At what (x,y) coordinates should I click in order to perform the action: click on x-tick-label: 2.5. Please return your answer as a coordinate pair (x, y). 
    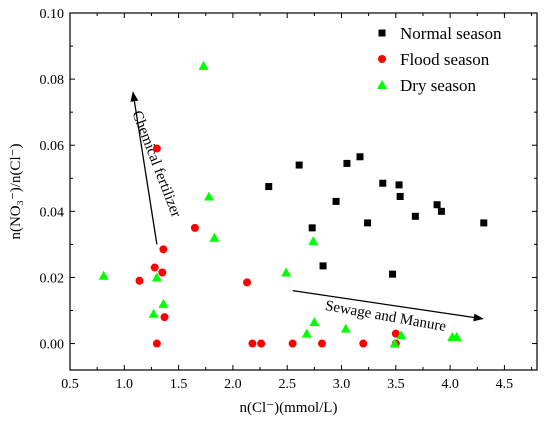
    Looking at the image, I should click on (287, 384).